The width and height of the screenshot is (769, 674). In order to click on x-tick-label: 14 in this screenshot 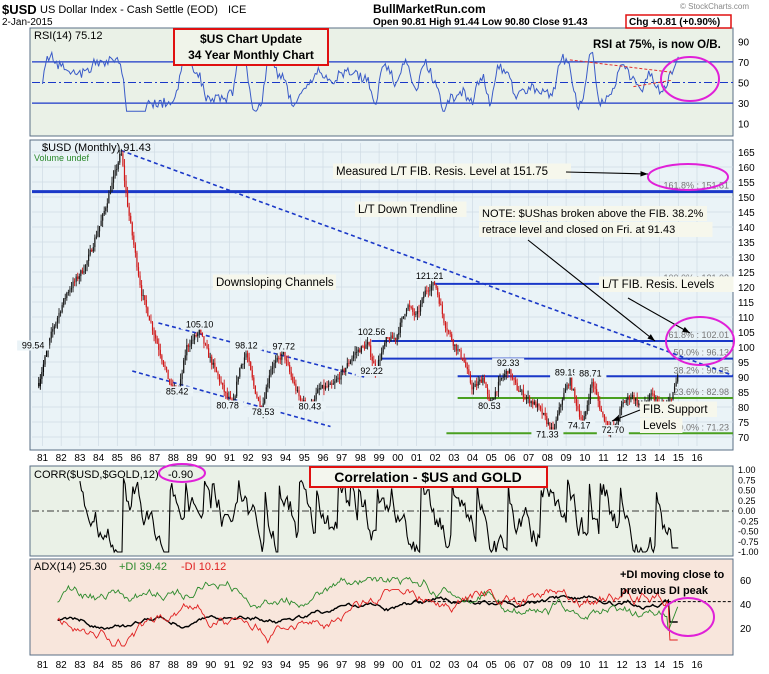, I will do `click(660, 458)`.